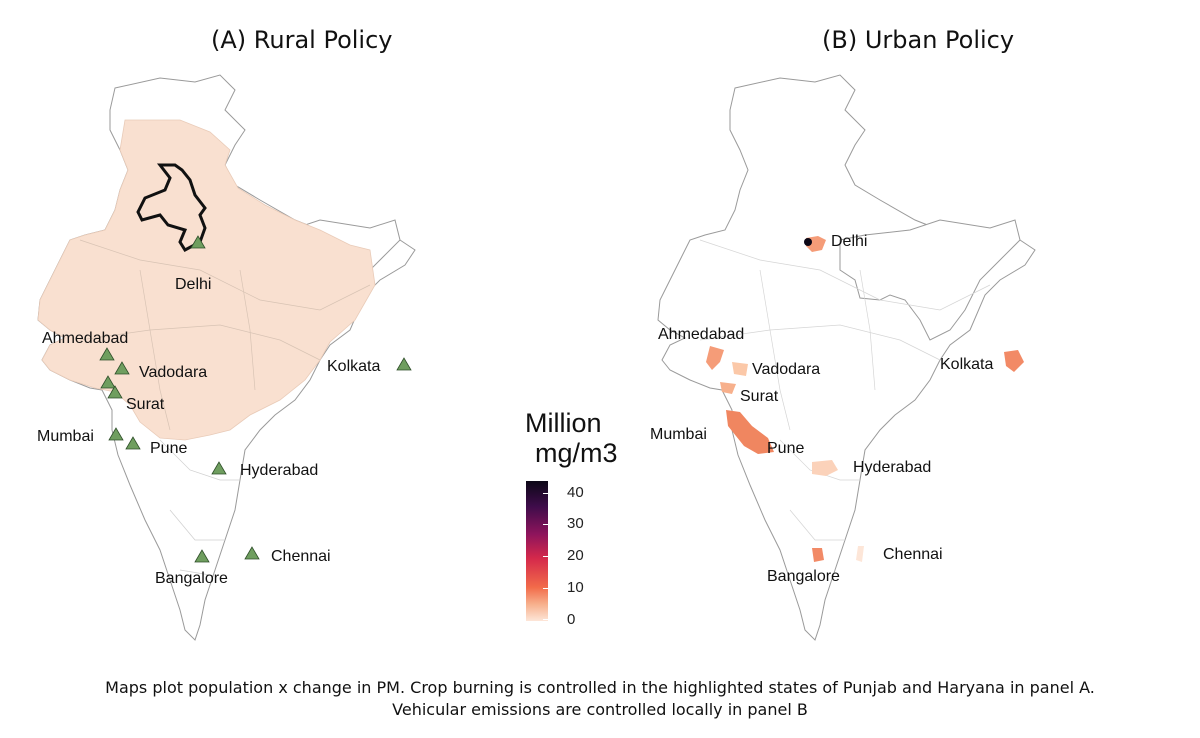 The width and height of the screenshot is (1200, 738). What do you see at coordinates (173, 372) in the screenshot?
I see `city-label-vadodara: Vadodara` at bounding box center [173, 372].